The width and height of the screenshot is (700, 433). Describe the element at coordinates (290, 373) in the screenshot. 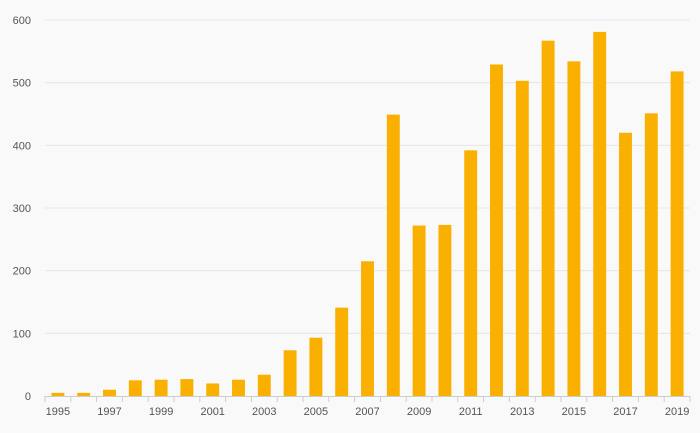

I see `bar-2004` at that location.